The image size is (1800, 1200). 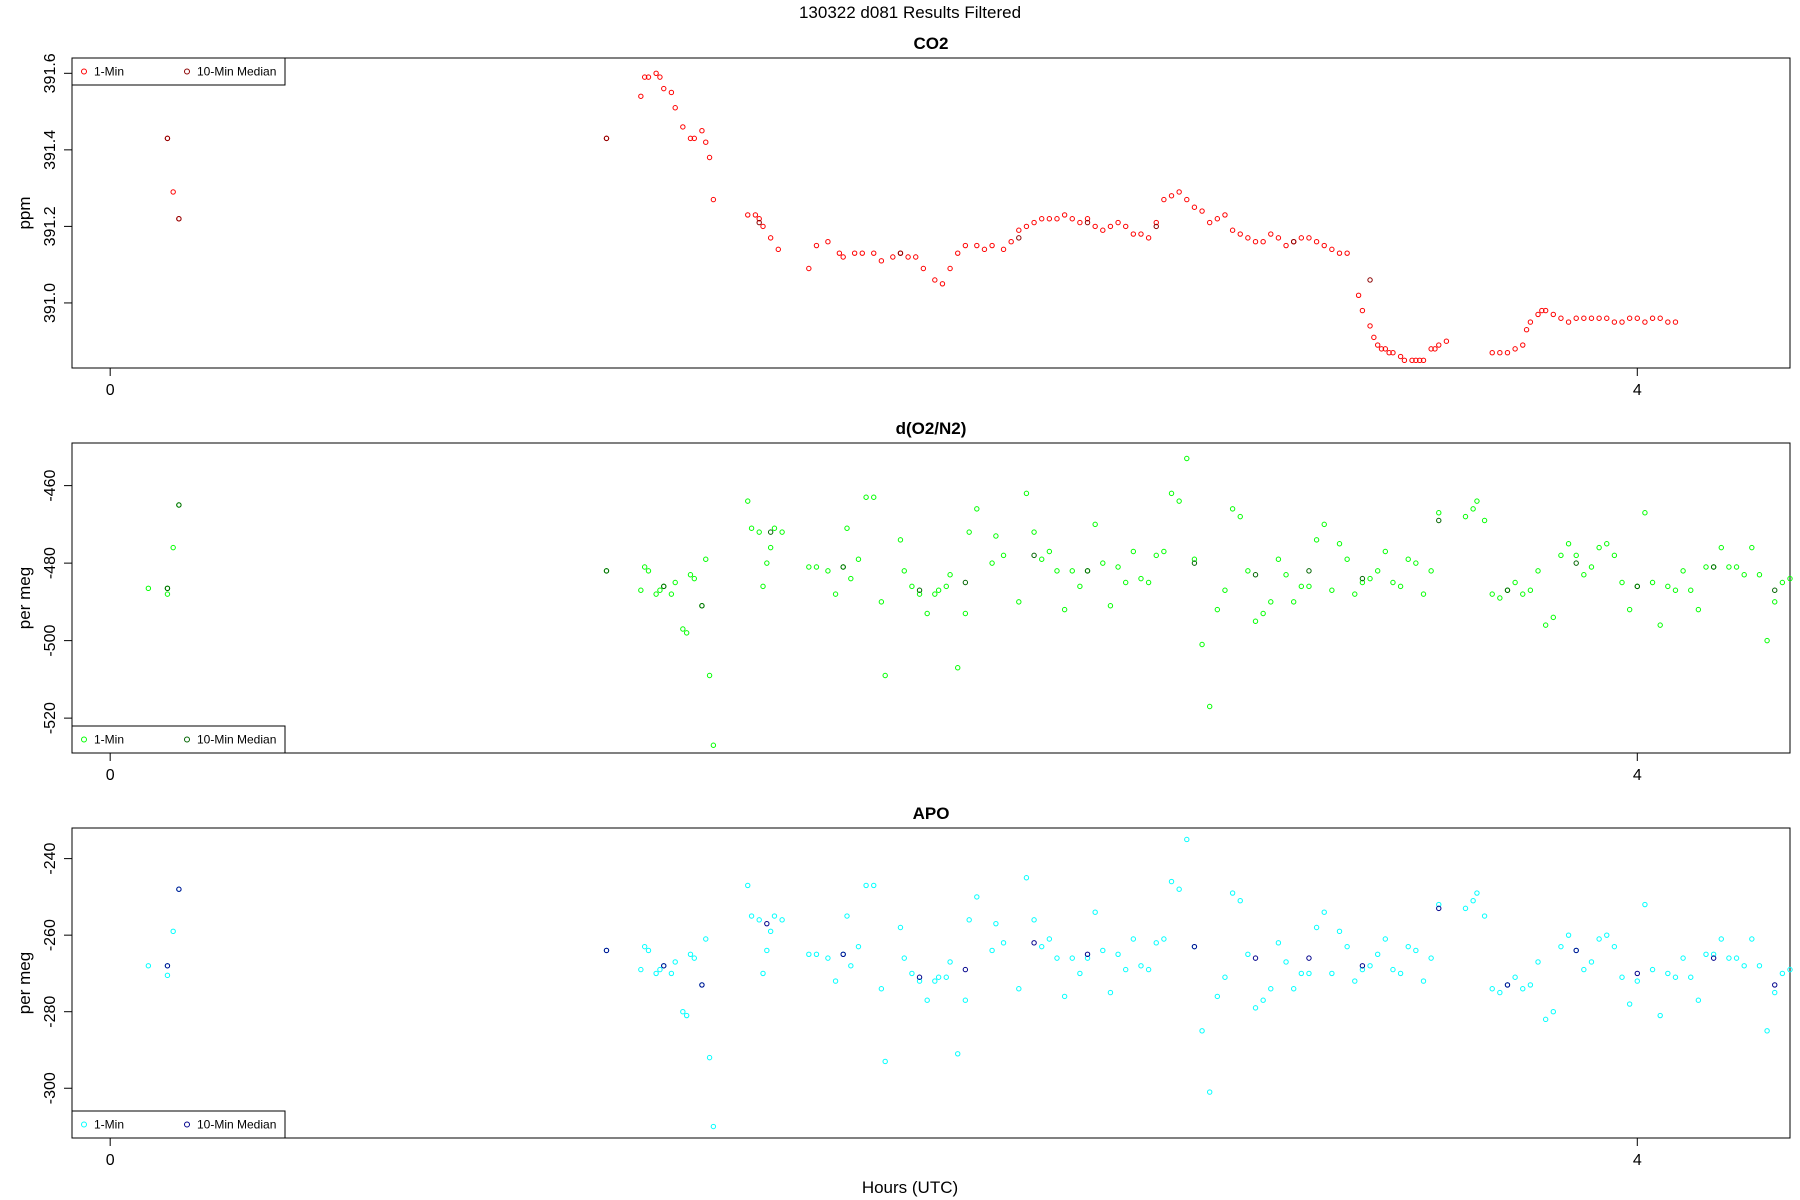 What do you see at coordinates (50, 1012) in the screenshot?
I see `y-tick-label: -280` at bounding box center [50, 1012].